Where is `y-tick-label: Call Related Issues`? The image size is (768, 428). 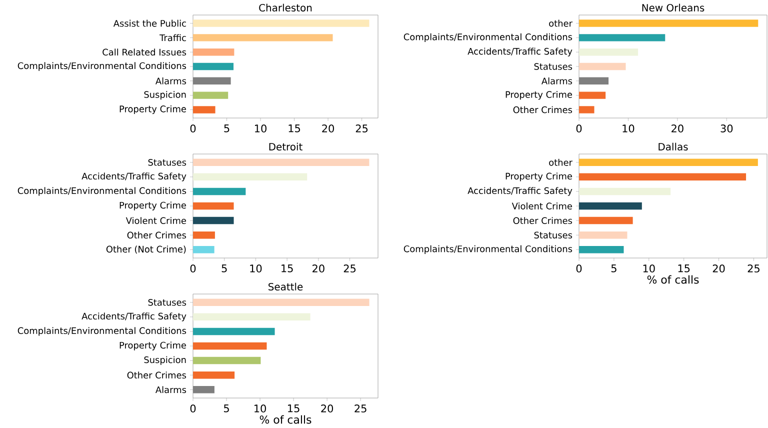
y-tick-label: Call Related Issues is located at coordinates (144, 52).